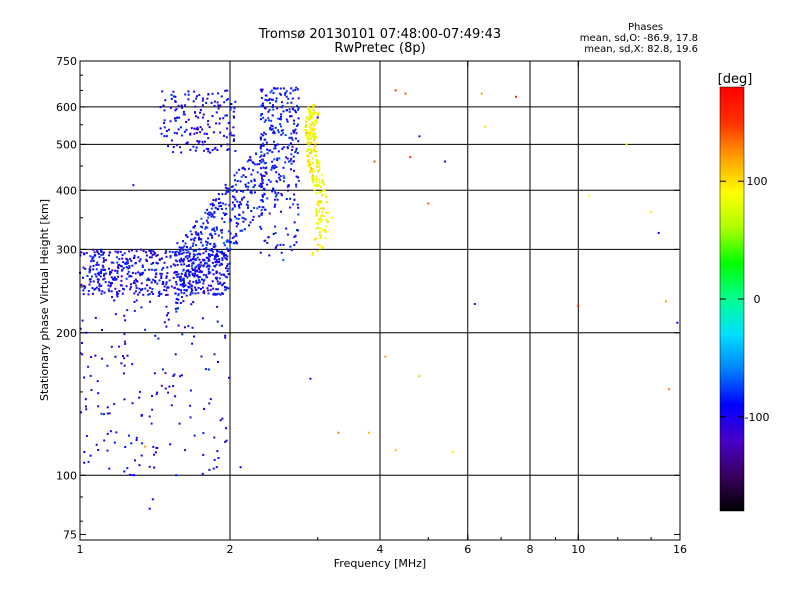 This screenshot has width=800, height=600. What do you see at coordinates (641, 49) in the screenshot?
I see `stats-x: mean, sd,X: 82.8, 19.6` at bounding box center [641, 49].